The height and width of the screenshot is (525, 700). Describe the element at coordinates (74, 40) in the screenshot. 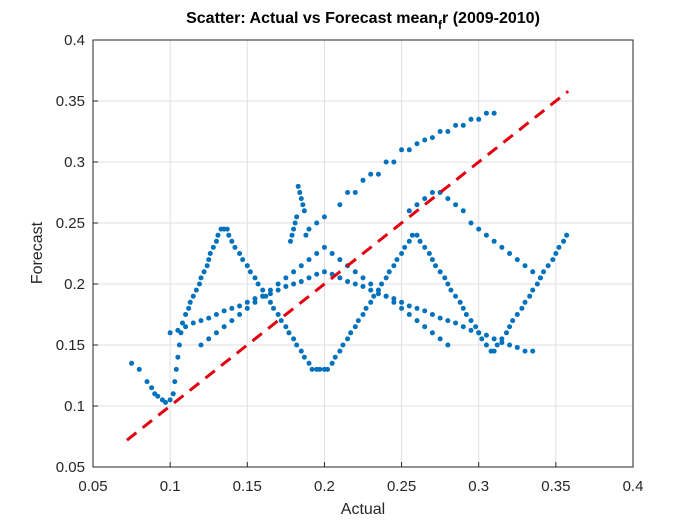

I see `y-tick-label: 0.4` at that location.